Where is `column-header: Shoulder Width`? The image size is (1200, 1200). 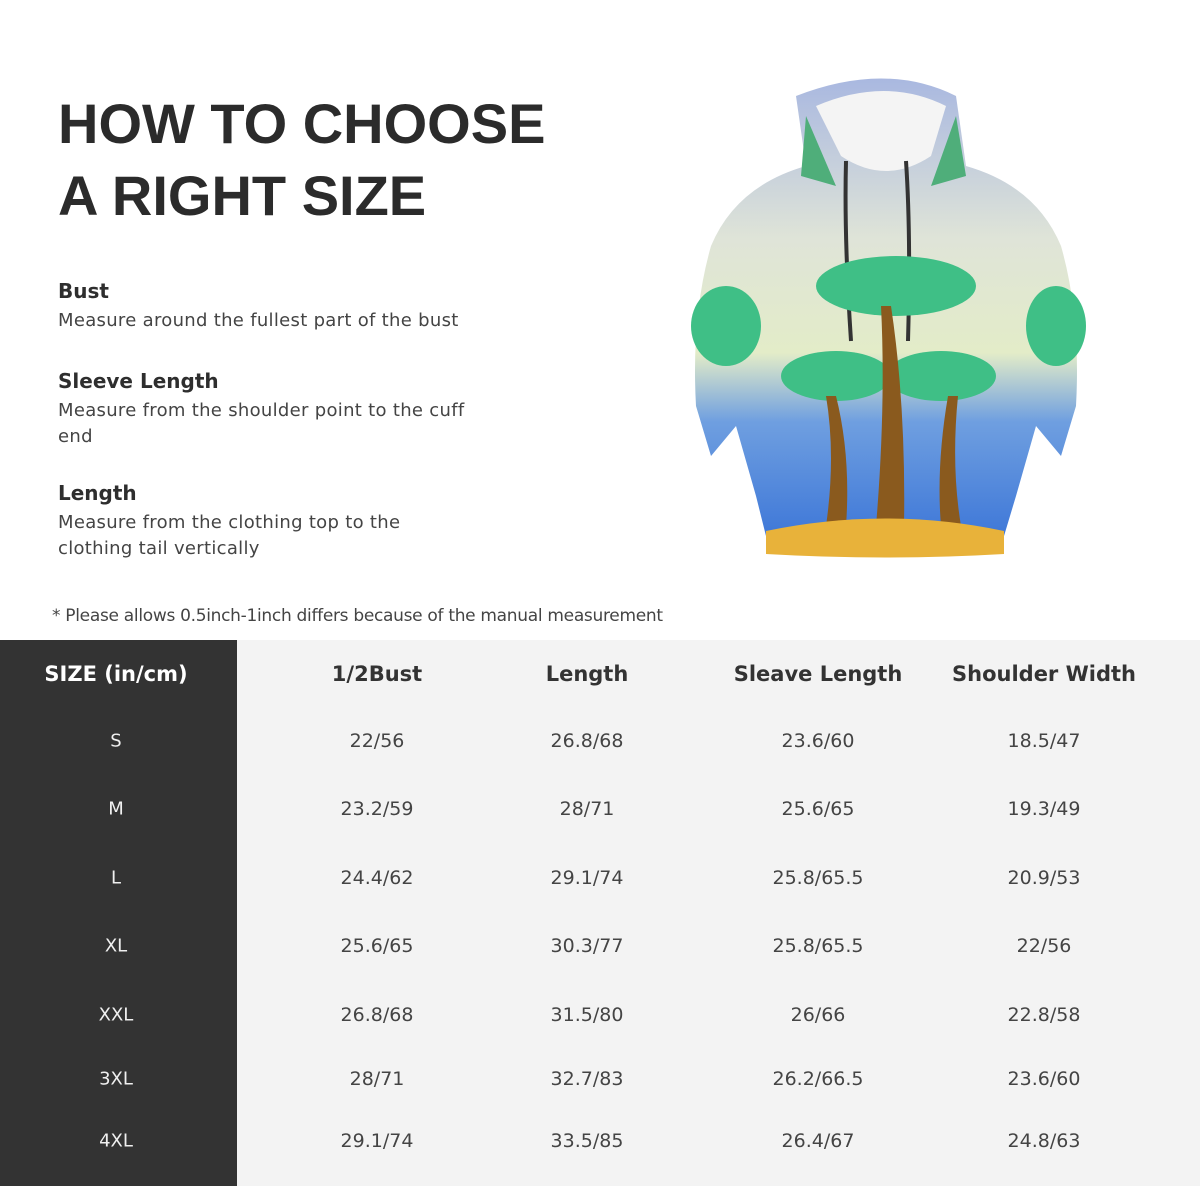
column-header: Shoulder Width is located at coordinates (1044, 674).